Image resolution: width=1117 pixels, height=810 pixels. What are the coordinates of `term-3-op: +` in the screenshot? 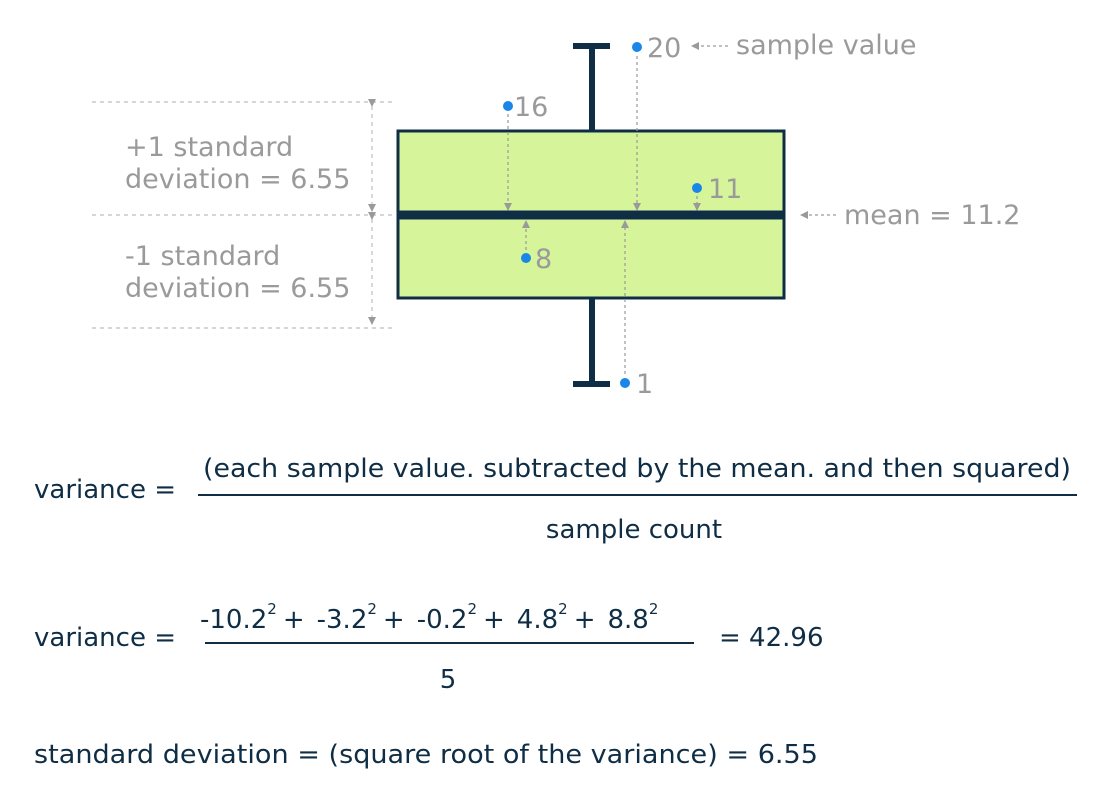 It's located at (494, 620).